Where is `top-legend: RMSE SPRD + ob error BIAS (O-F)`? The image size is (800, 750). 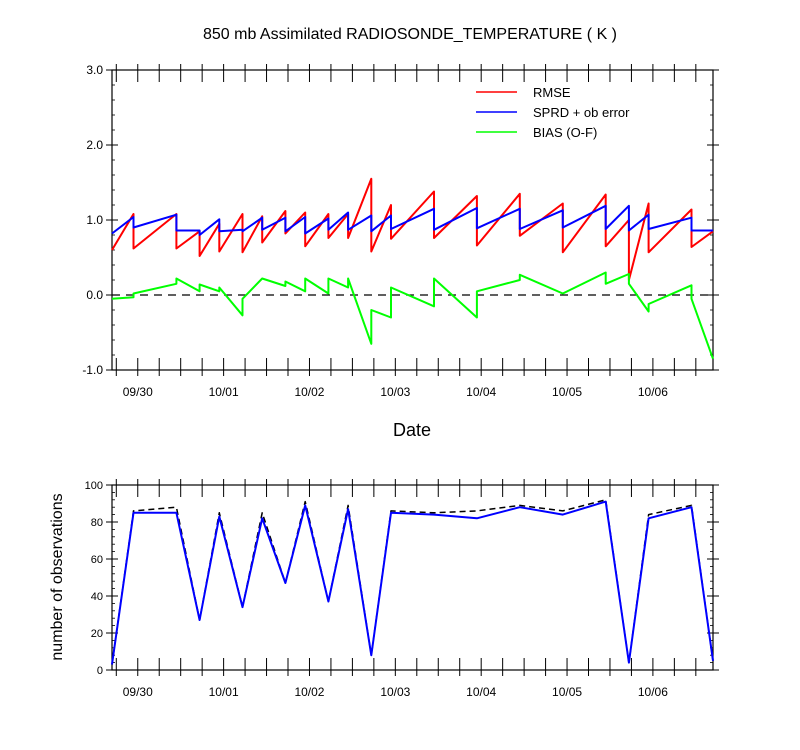
top-legend: RMSE SPRD + ob error BIAS (O-F) is located at coordinates (553, 112).